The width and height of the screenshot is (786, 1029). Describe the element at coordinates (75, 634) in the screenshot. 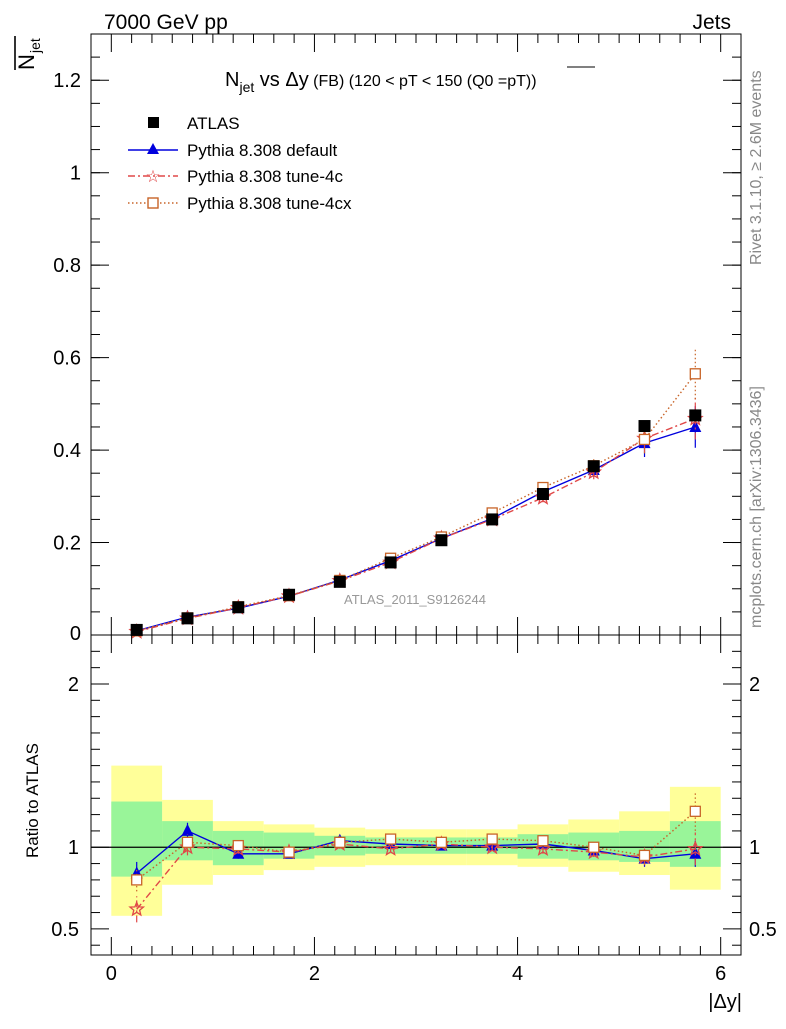

I see `main-ytick-label: 0` at that location.